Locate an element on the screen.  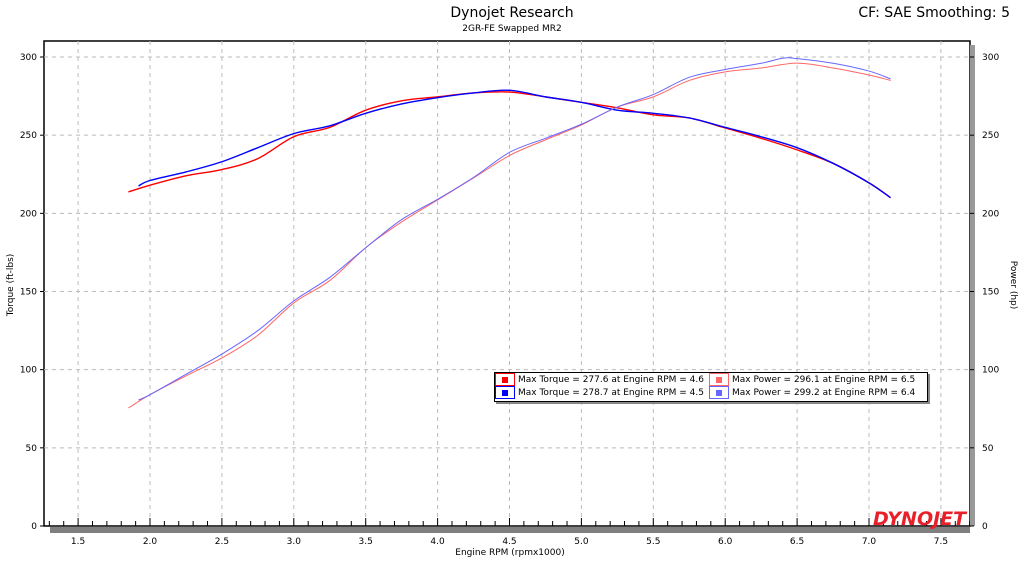
y-tick-label-right: 300 is located at coordinates (990, 58).